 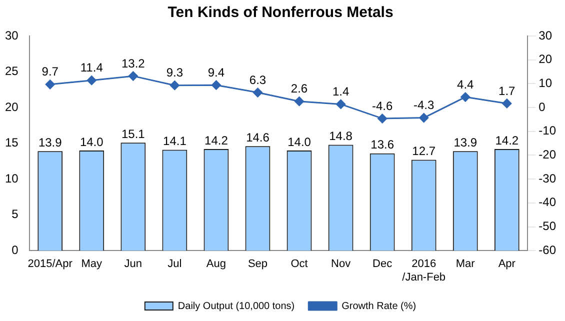 I want to click on x-tick-label: 2016 /Jan-Feb, so click(x=424, y=271).